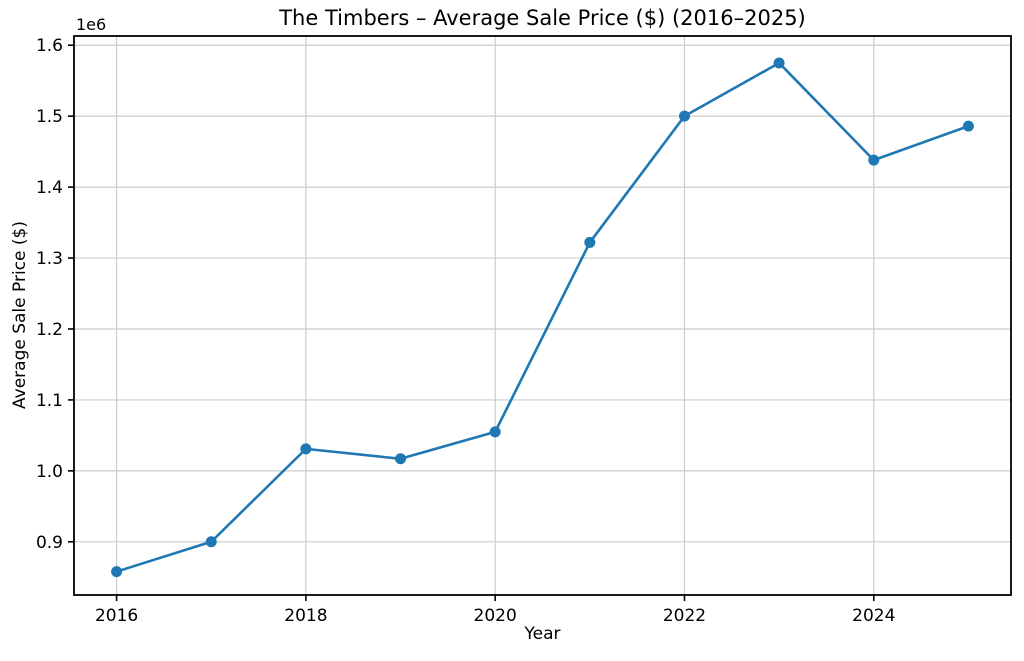 Image resolution: width=1024 pixels, height=661 pixels. I want to click on x-tick-label: 2018, so click(305, 616).